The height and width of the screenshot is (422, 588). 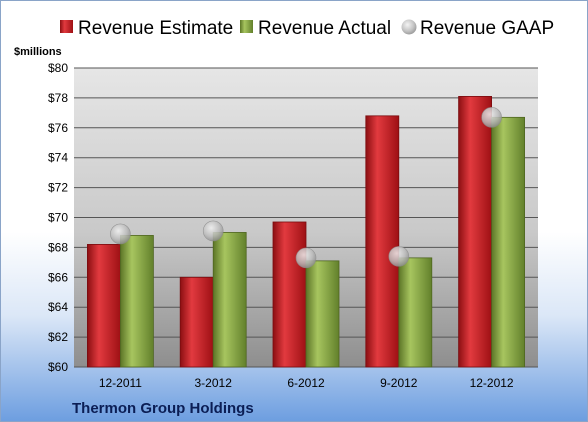 What do you see at coordinates (58, 68) in the screenshot?
I see `y-tick-label: $80` at bounding box center [58, 68].